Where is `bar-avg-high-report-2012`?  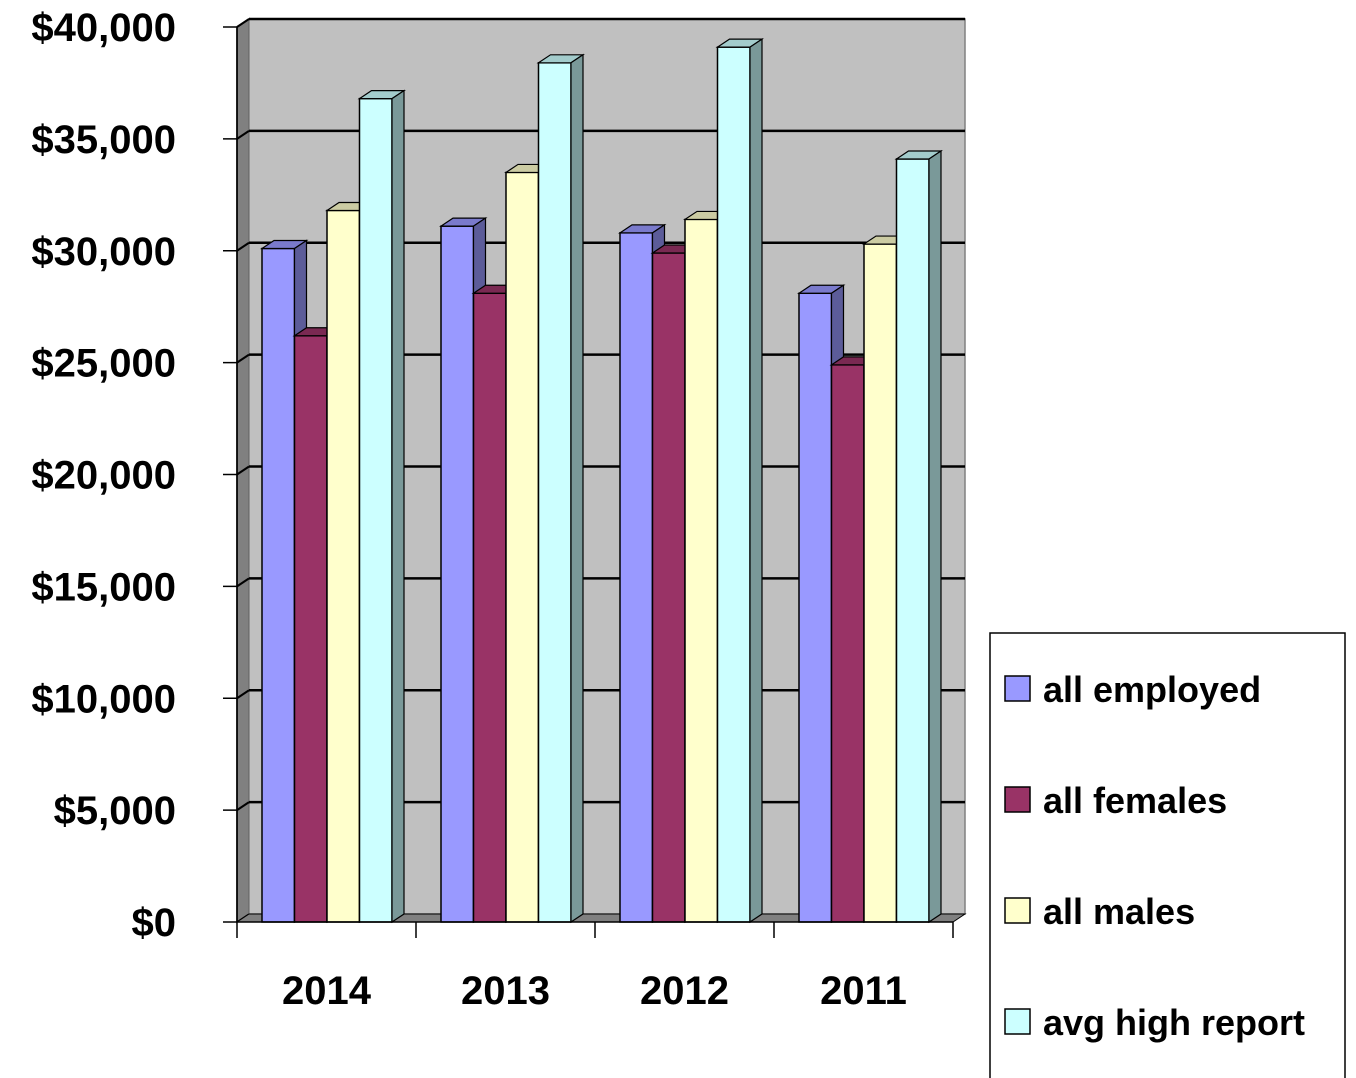 bar-avg-high-report-2012 is located at coordinates (739, 481).